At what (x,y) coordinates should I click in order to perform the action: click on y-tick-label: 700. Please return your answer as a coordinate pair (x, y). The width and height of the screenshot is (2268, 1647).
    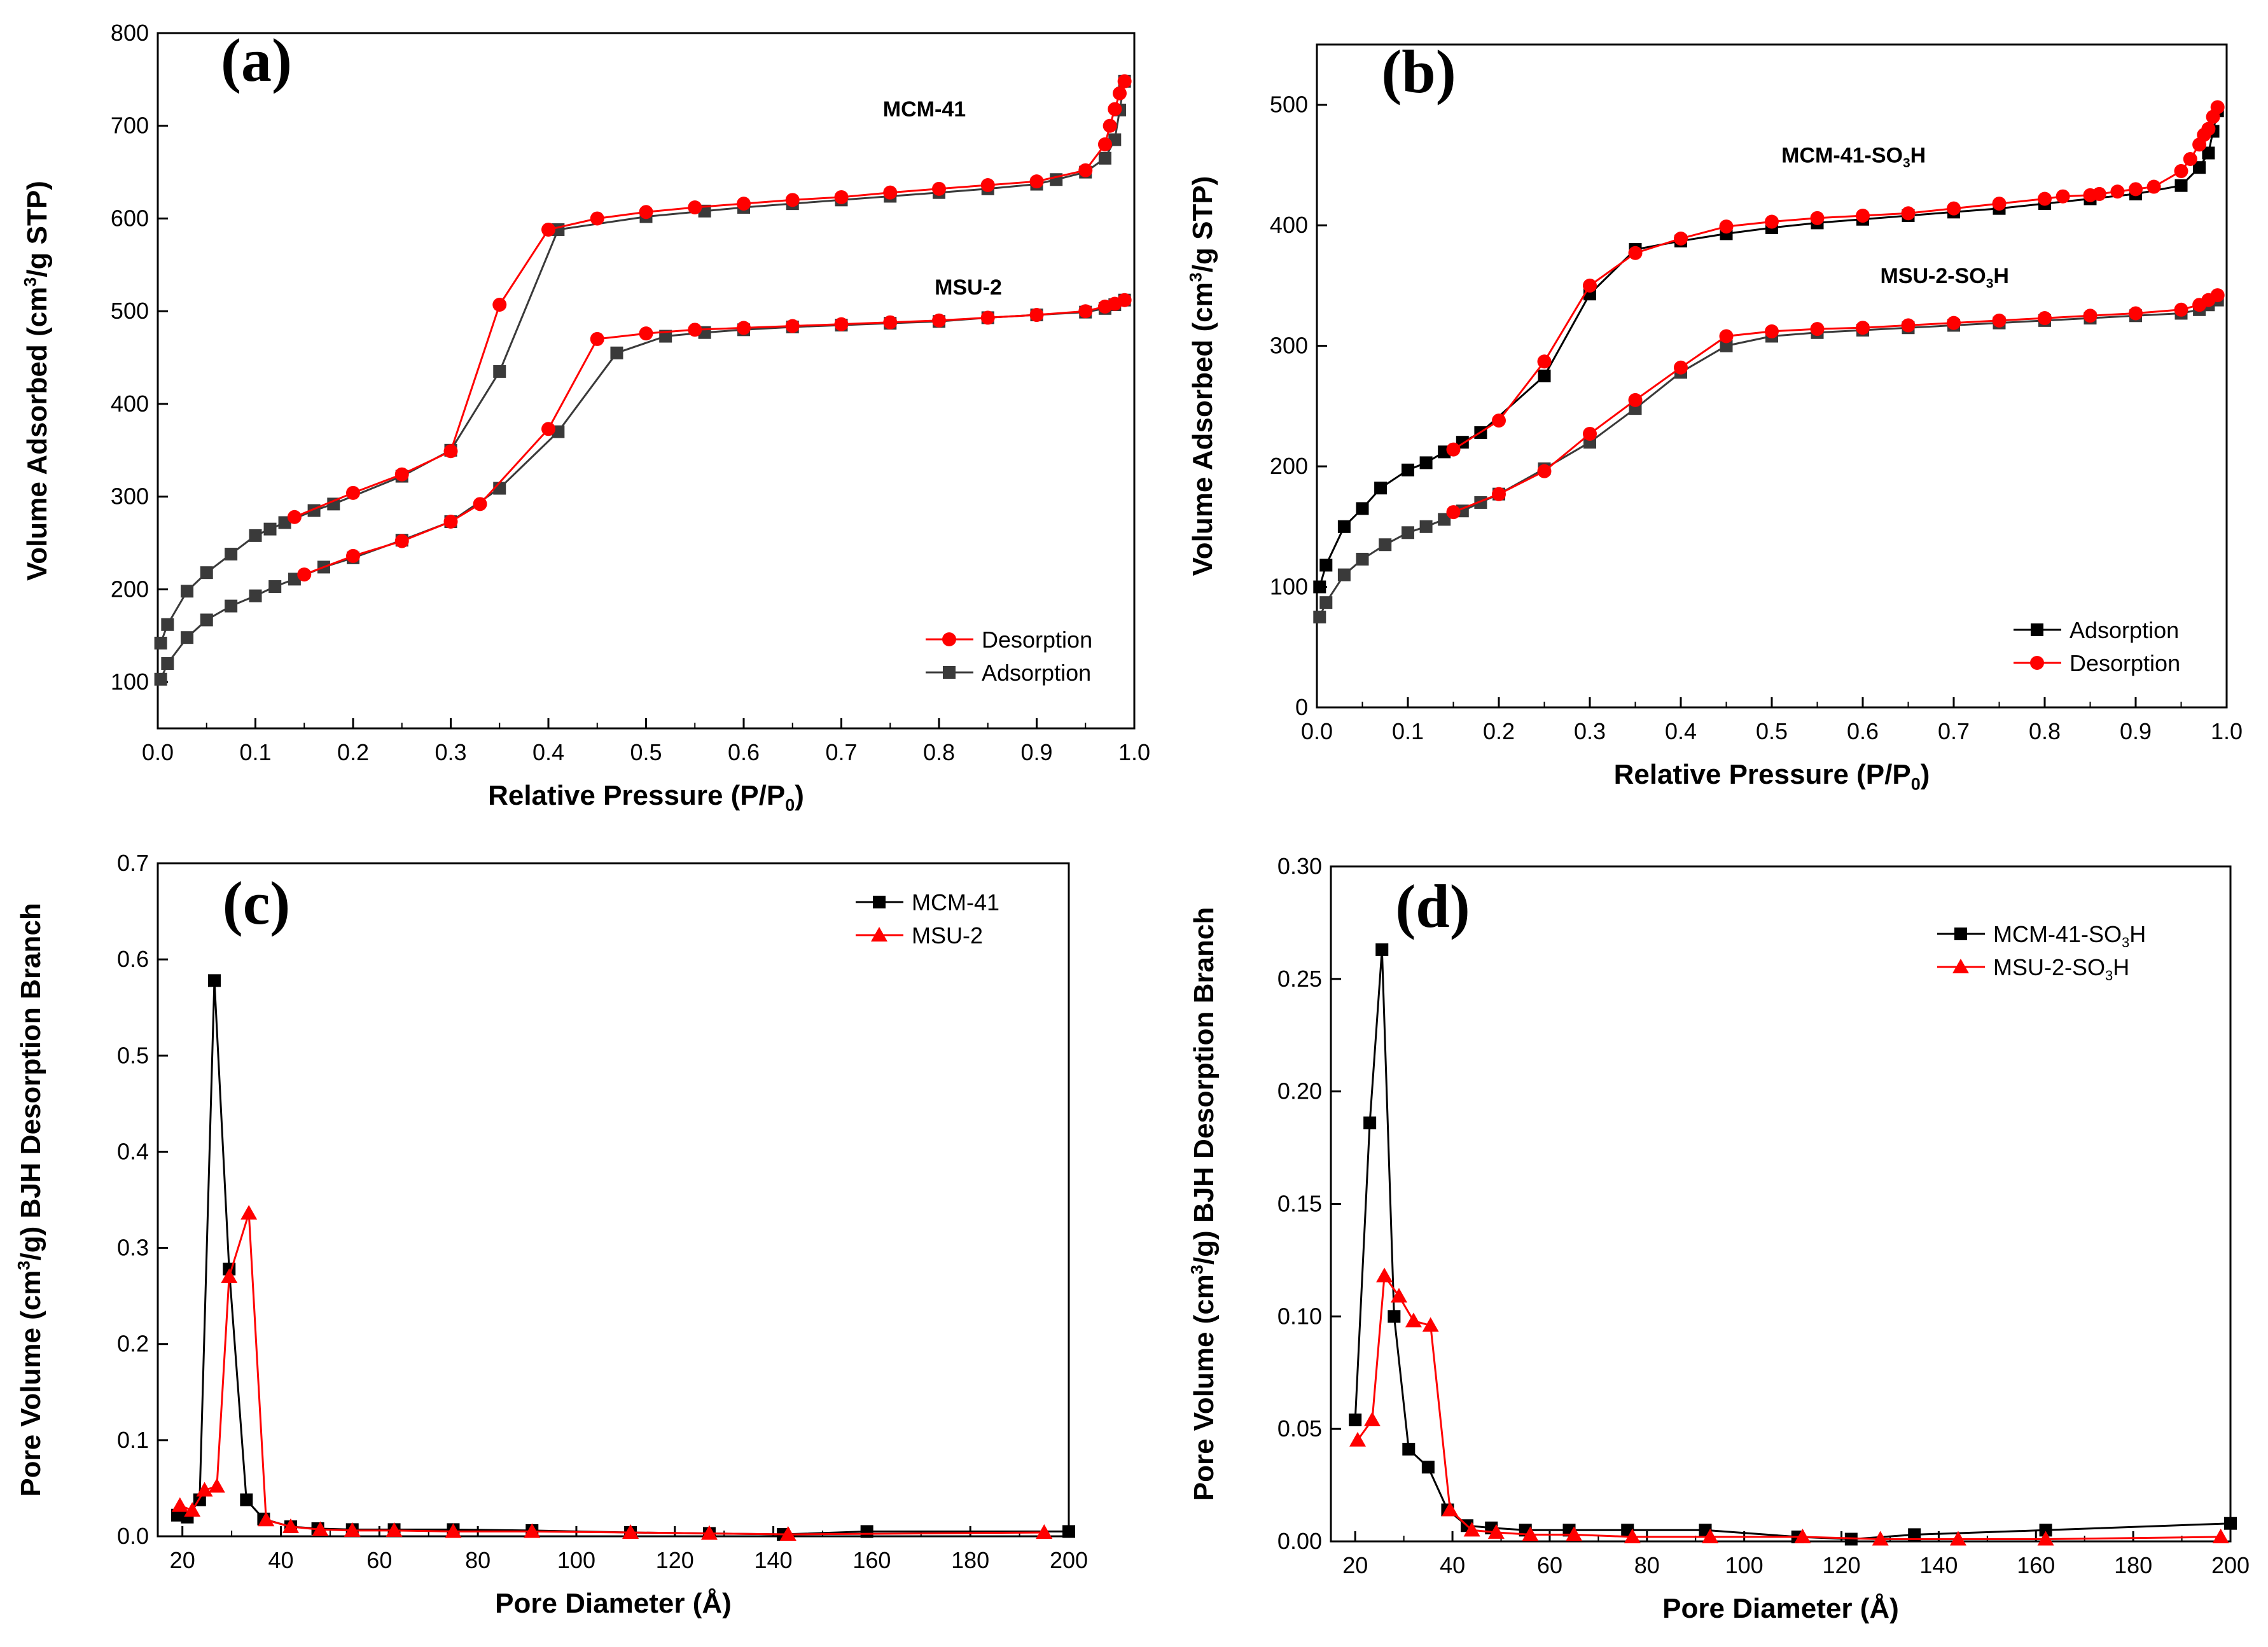
    Looking at the image, I should click on (130, 126).